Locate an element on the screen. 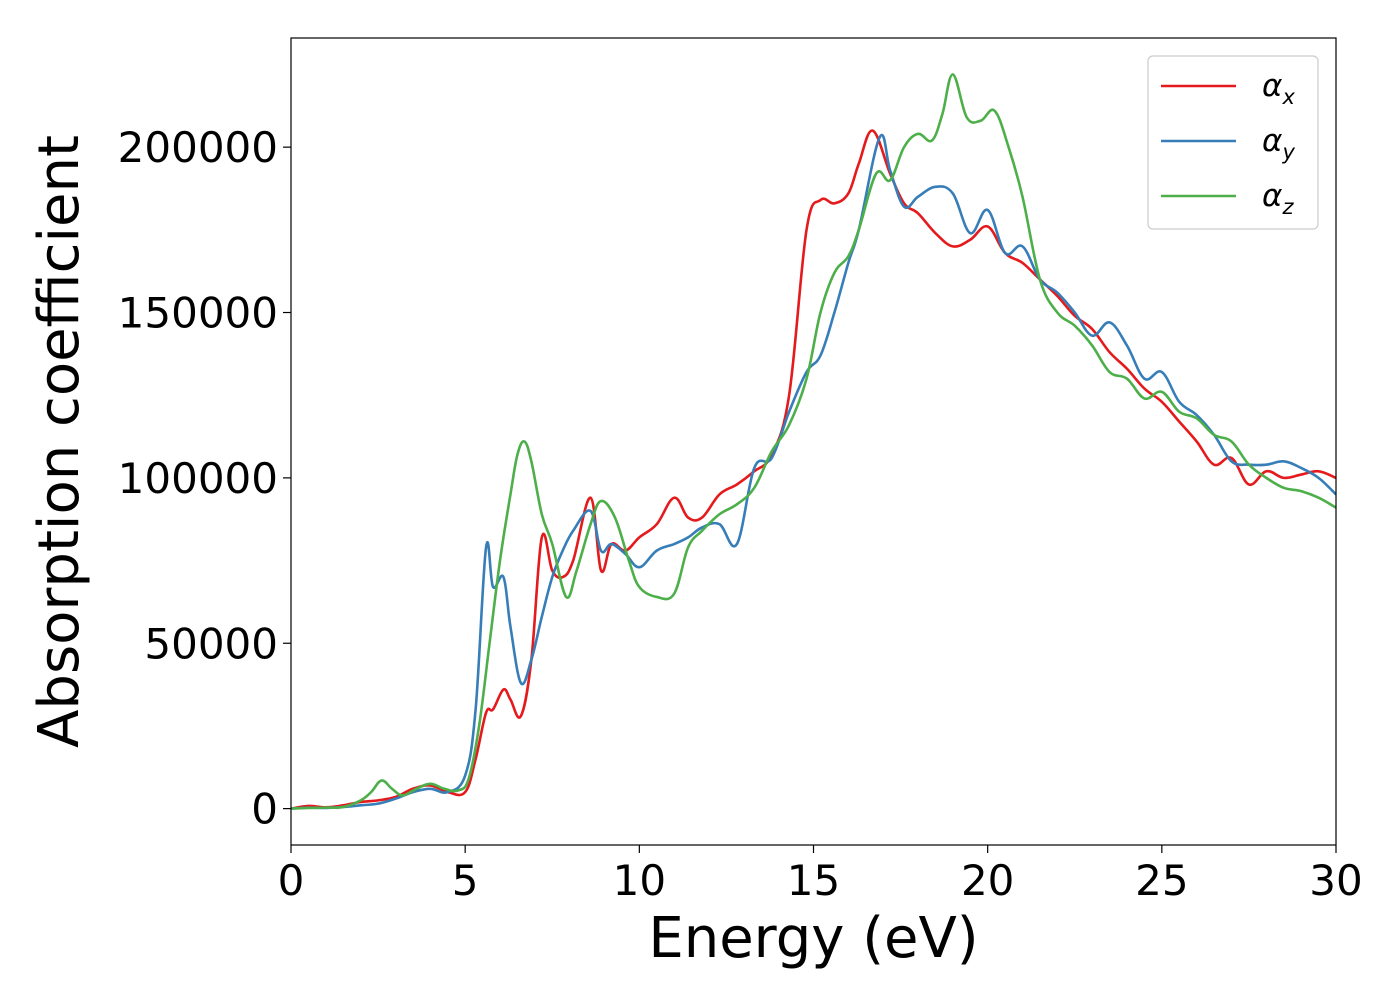 This screenshot has width=1400, height=1000. y-tick-label: 150000 is located at coordinates (198, 313).